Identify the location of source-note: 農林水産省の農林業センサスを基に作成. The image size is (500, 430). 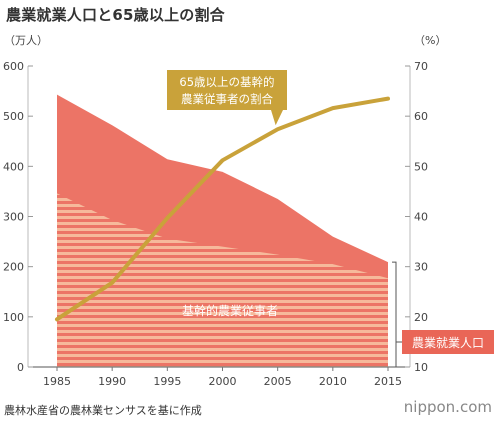
(103, 410).